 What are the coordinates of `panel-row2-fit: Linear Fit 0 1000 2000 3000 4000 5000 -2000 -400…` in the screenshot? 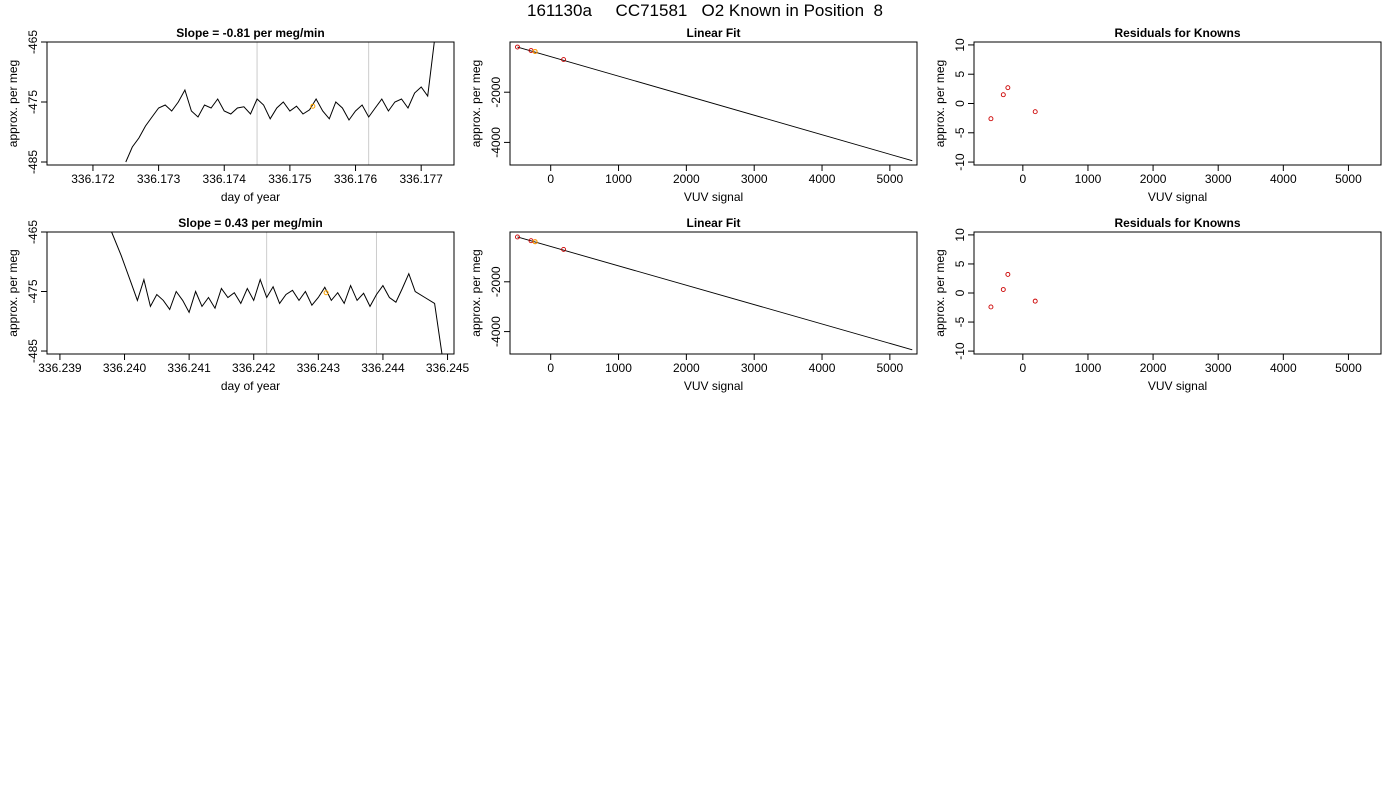 It's located at (693, 304).